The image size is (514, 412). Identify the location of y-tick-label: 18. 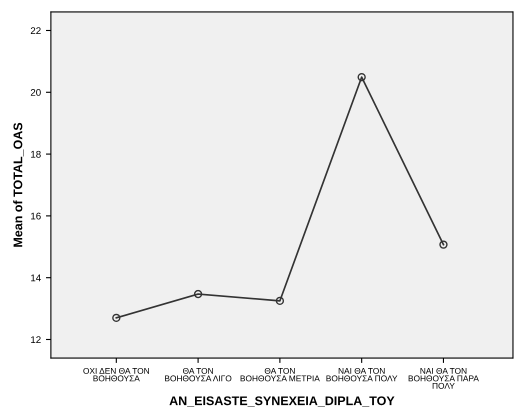
(36, 154).